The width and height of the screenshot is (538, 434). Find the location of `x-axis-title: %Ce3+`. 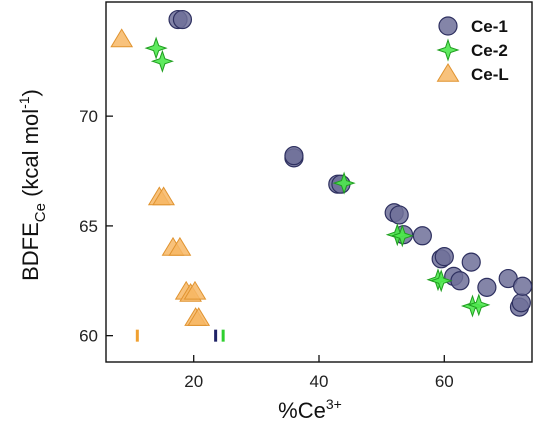

x-axis-title: %Ce3+ is located at coordinates (310, 409).